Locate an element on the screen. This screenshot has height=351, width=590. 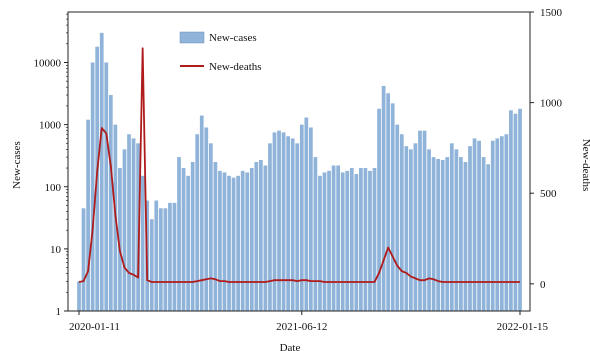
y-left-axis-title: New-cases is located at coordinates (17, 165).